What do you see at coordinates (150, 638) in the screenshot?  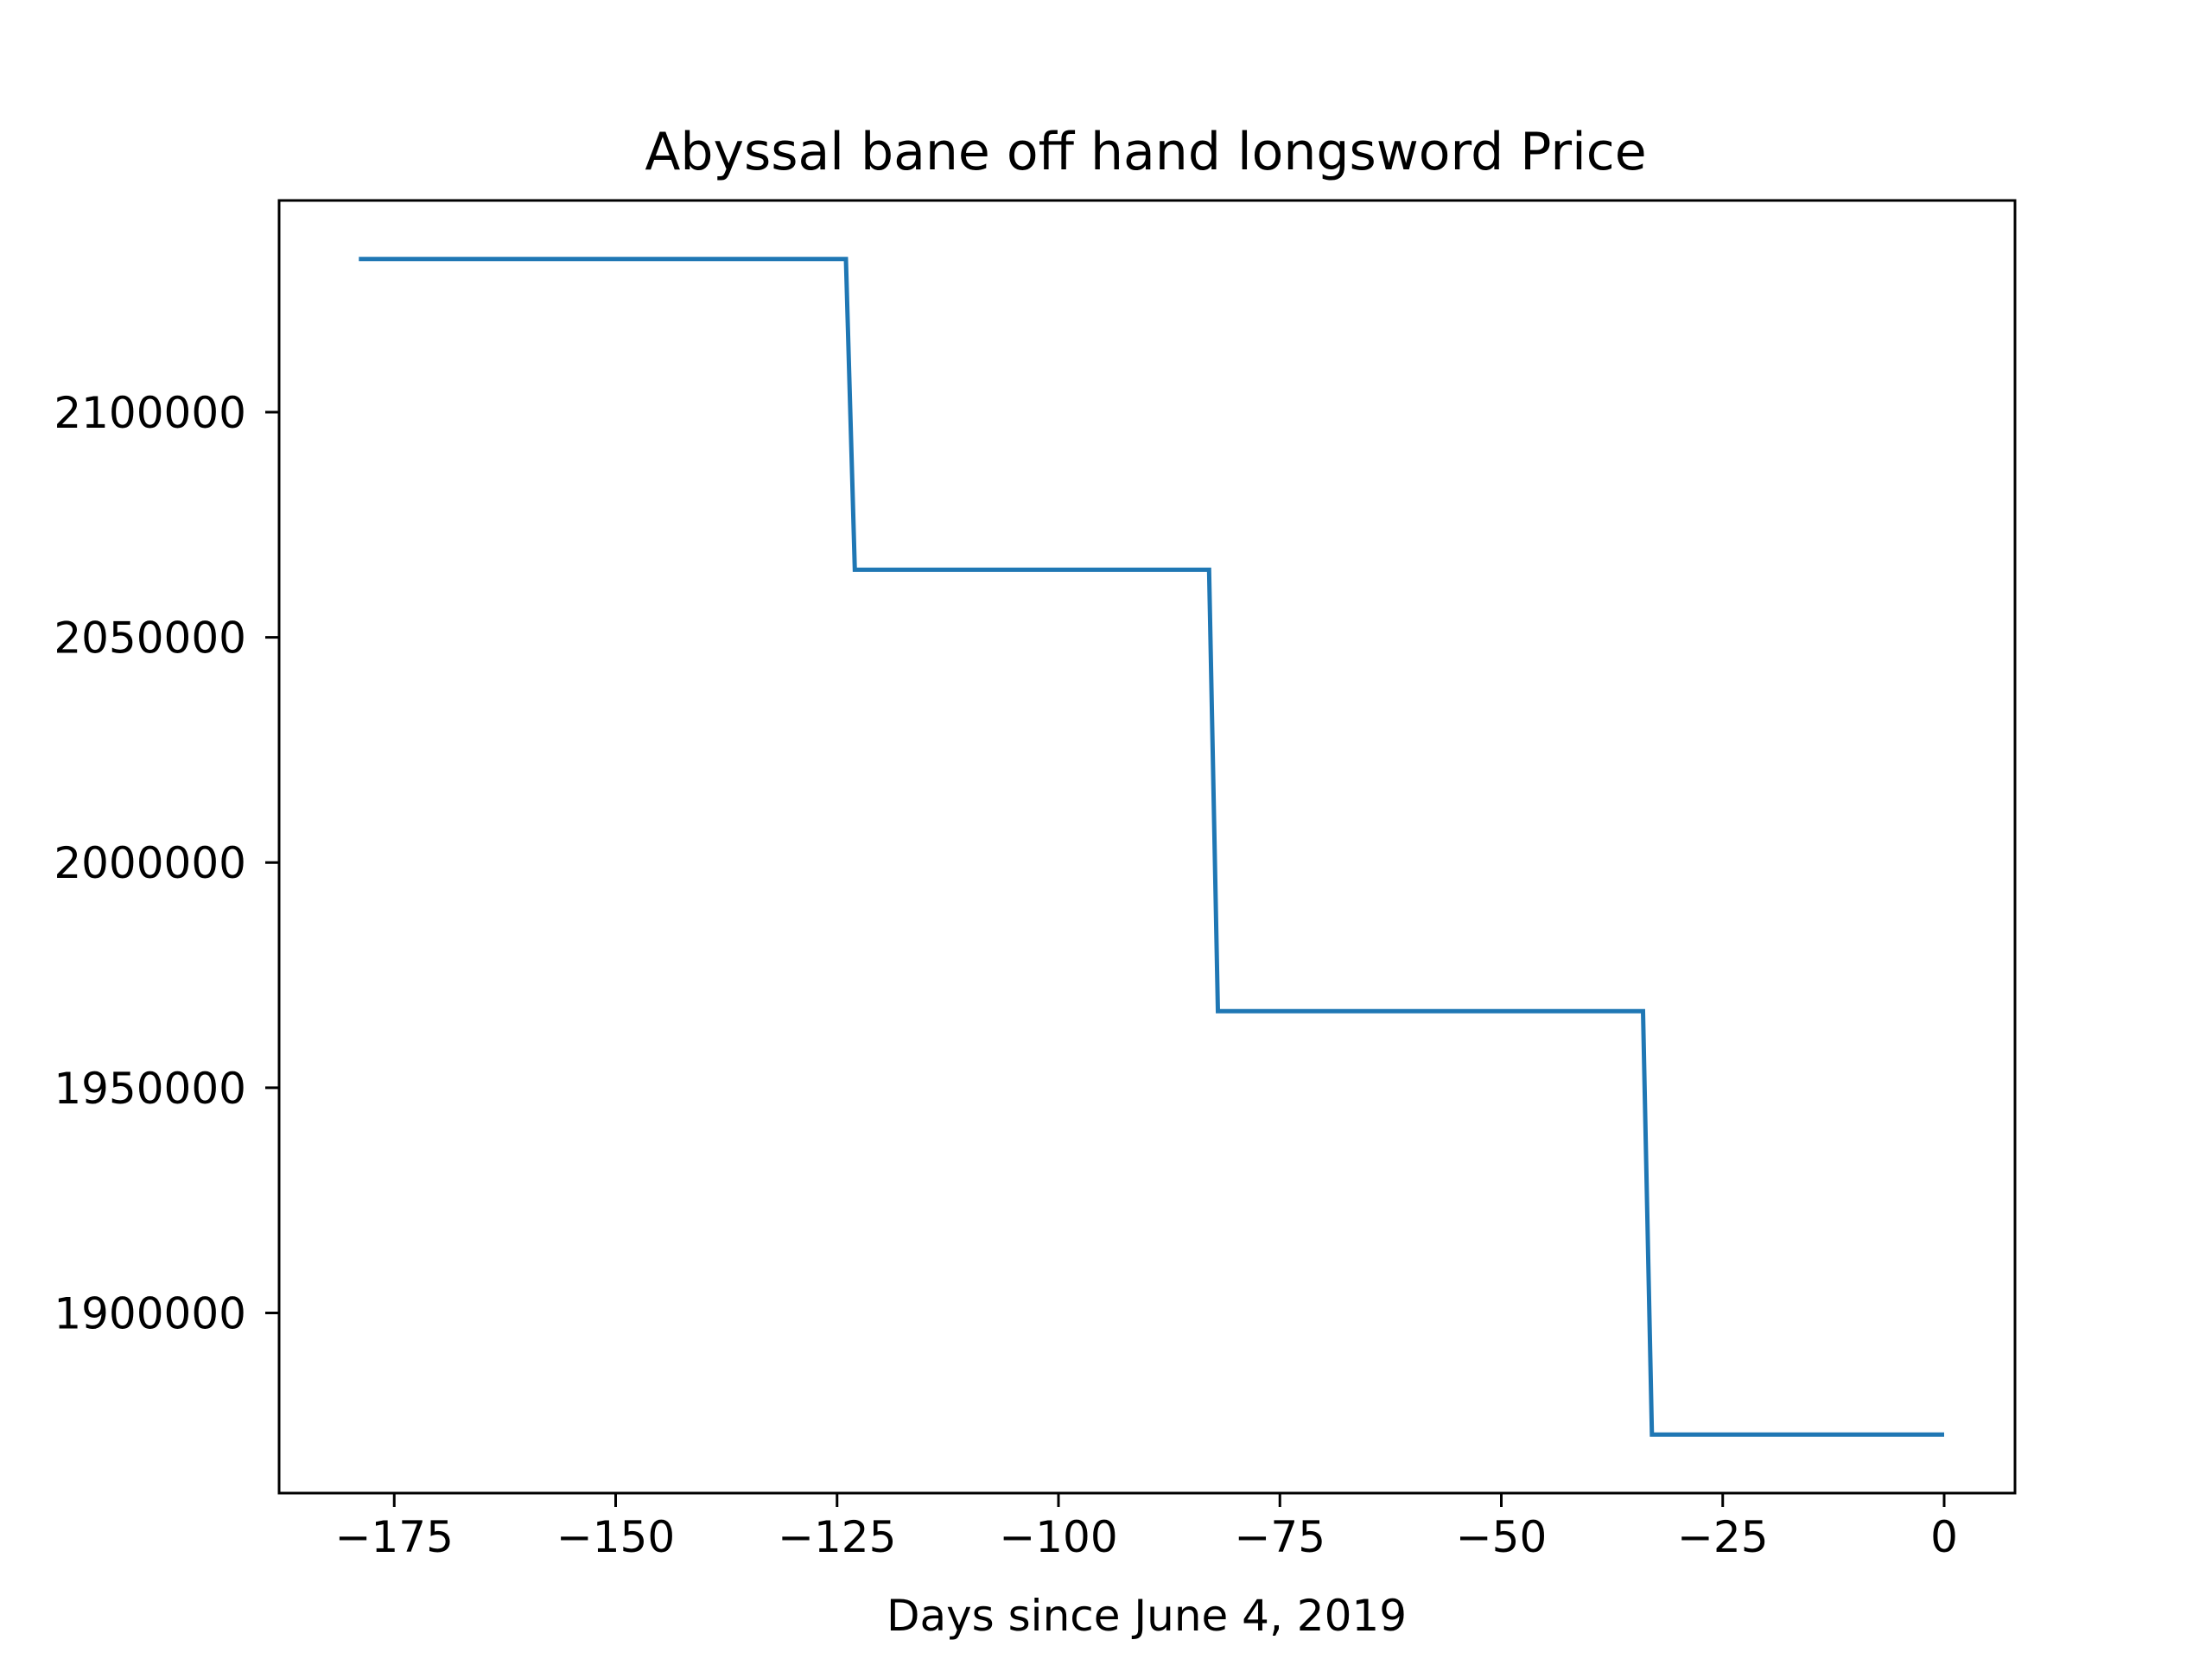 I see `y-tick-label: 2050000` at bounding box center [150, 638].